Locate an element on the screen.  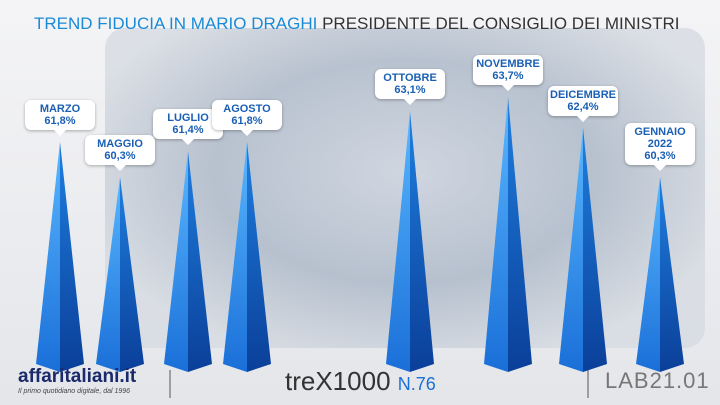
data-label: LUGLIO 61,4% is located at coordinates (188, 127).